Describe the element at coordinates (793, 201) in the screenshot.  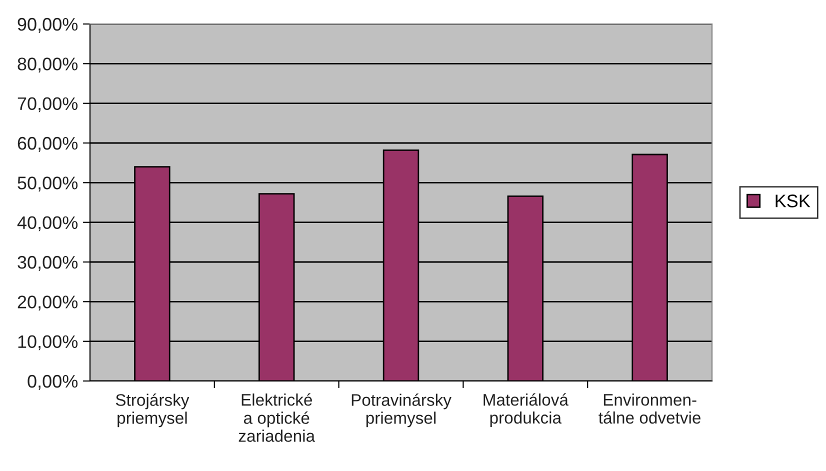
I see `legend-label: KSK` at that location.